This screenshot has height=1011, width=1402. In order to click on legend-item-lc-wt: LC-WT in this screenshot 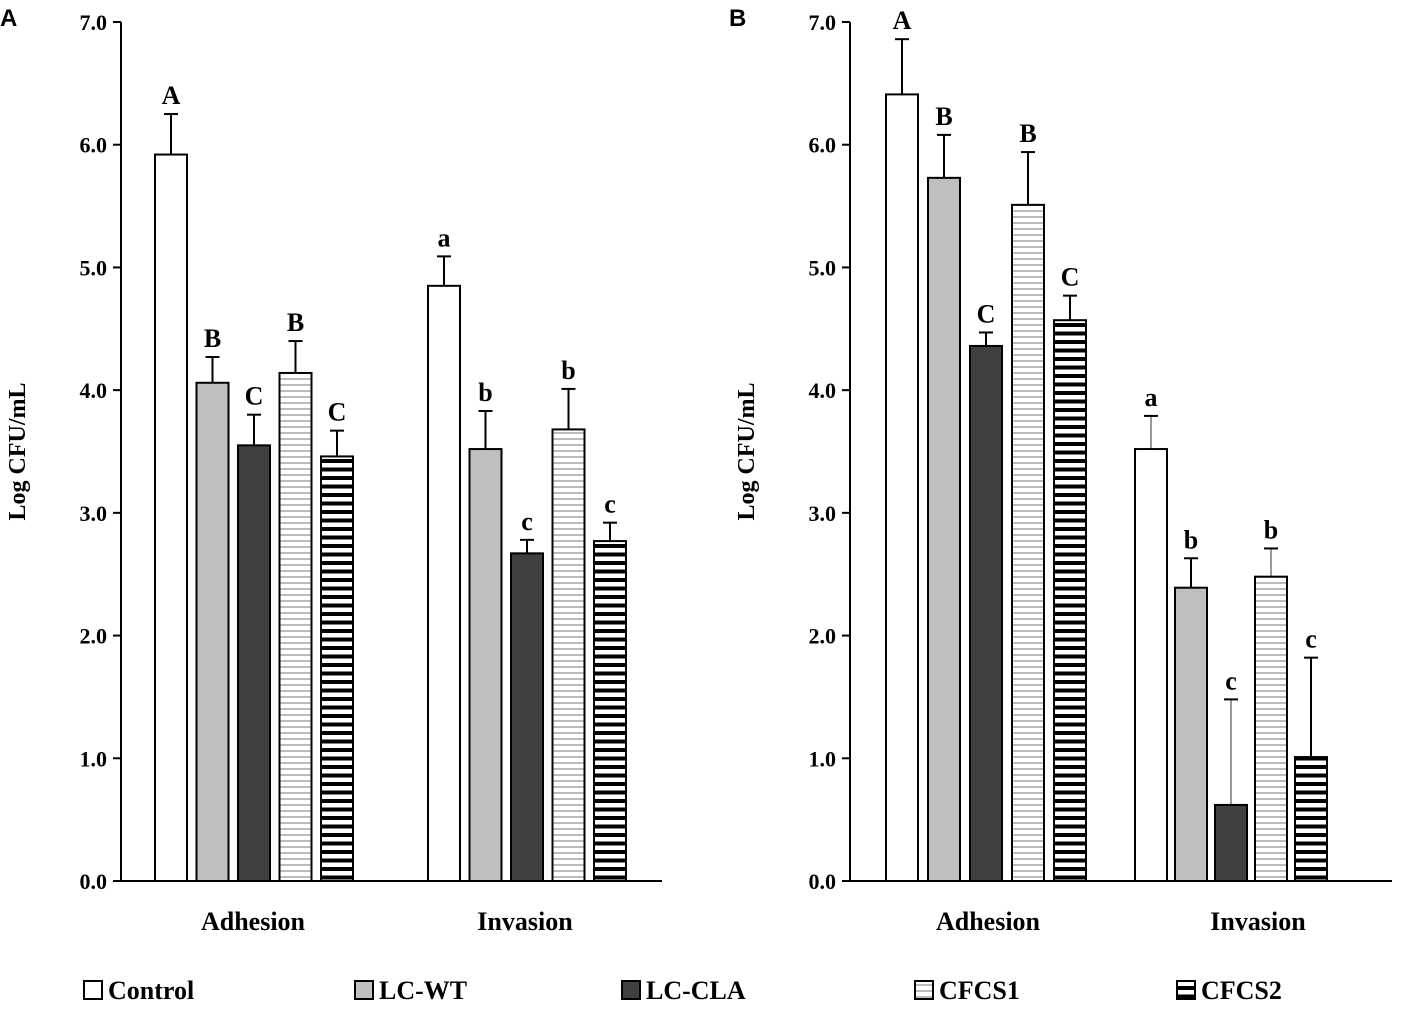, I will do `click(410, 990)`.